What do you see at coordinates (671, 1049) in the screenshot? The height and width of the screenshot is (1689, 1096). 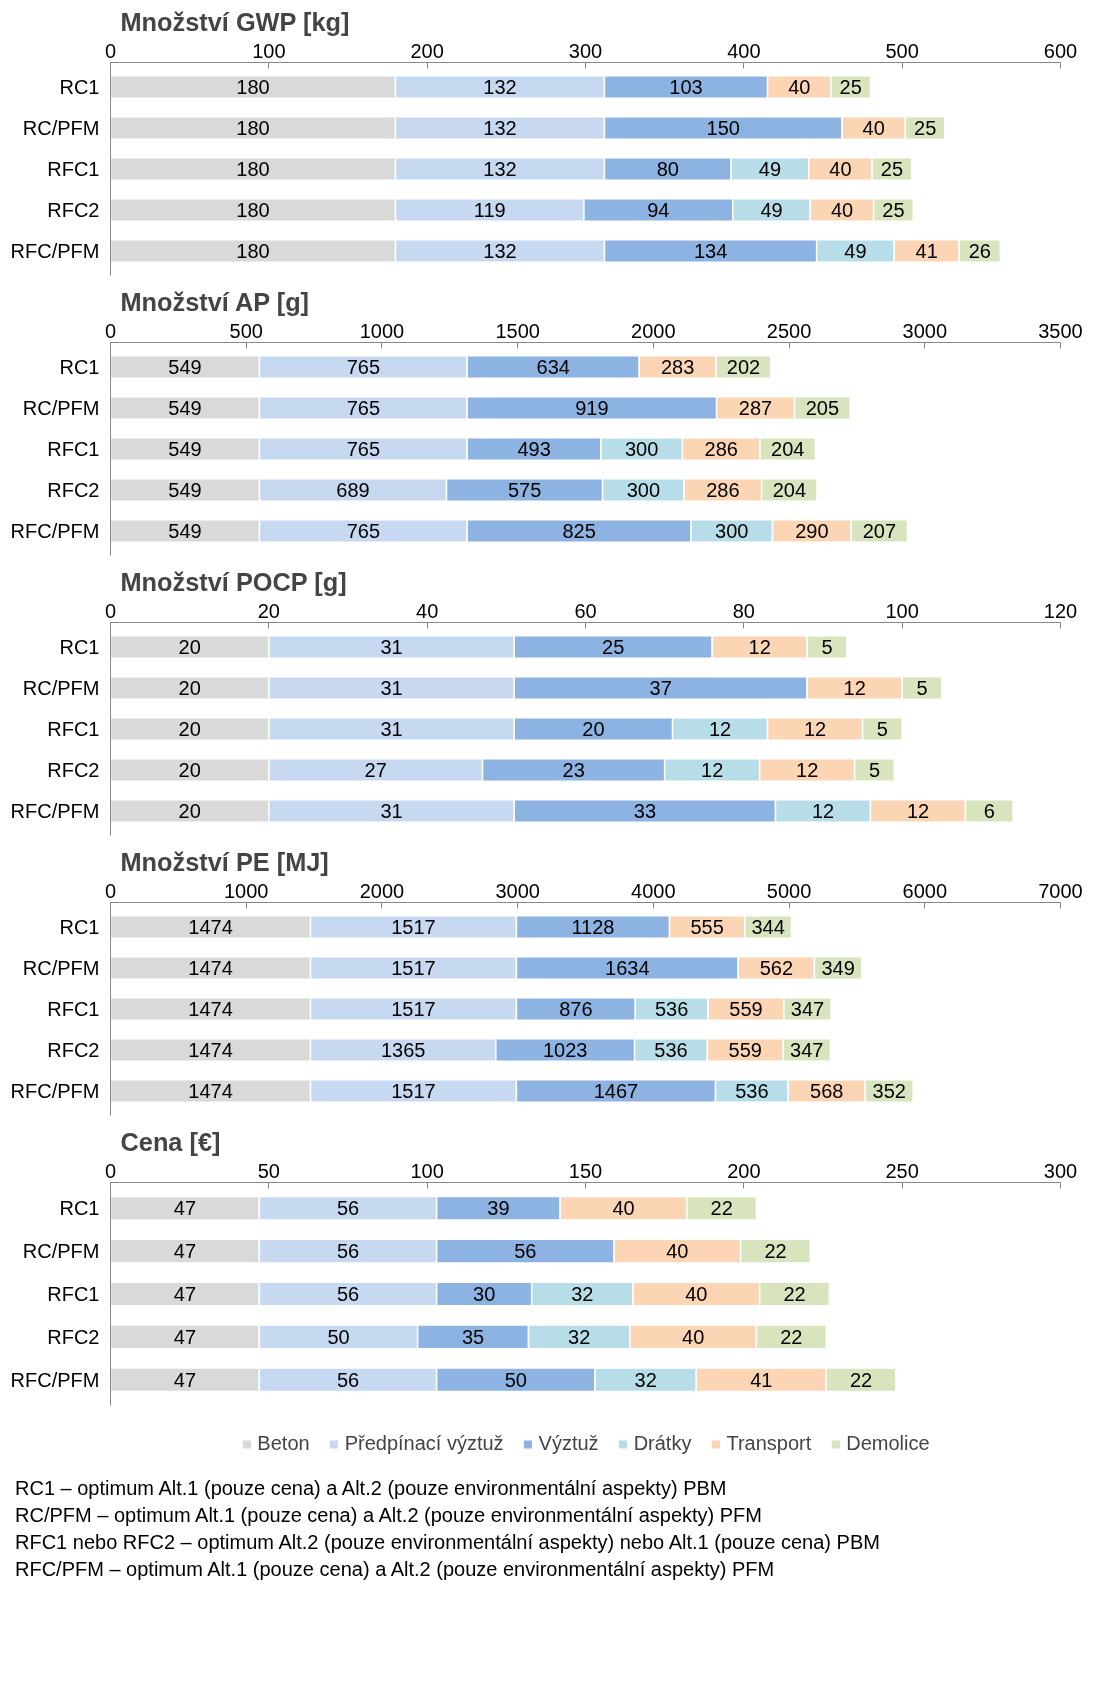 I see `data-label: 536` at bounding box center [671, 1049].